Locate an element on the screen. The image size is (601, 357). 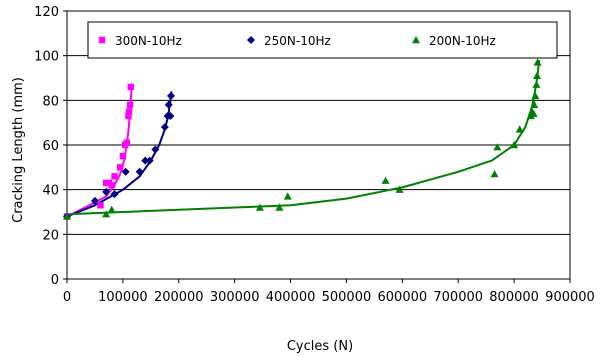
y-tick-label-3: 60 is located at coordinates (50, 146).